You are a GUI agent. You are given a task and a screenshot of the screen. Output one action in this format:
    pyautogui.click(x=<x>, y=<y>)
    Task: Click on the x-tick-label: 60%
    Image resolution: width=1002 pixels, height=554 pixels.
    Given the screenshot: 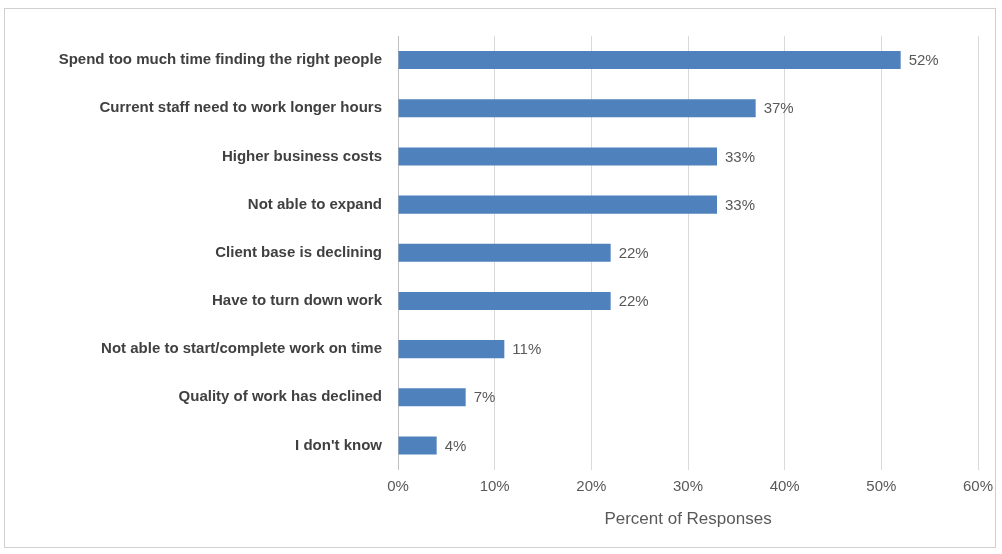 What is the action you would take?
    pyautogui.click(x=978, y=485)
    